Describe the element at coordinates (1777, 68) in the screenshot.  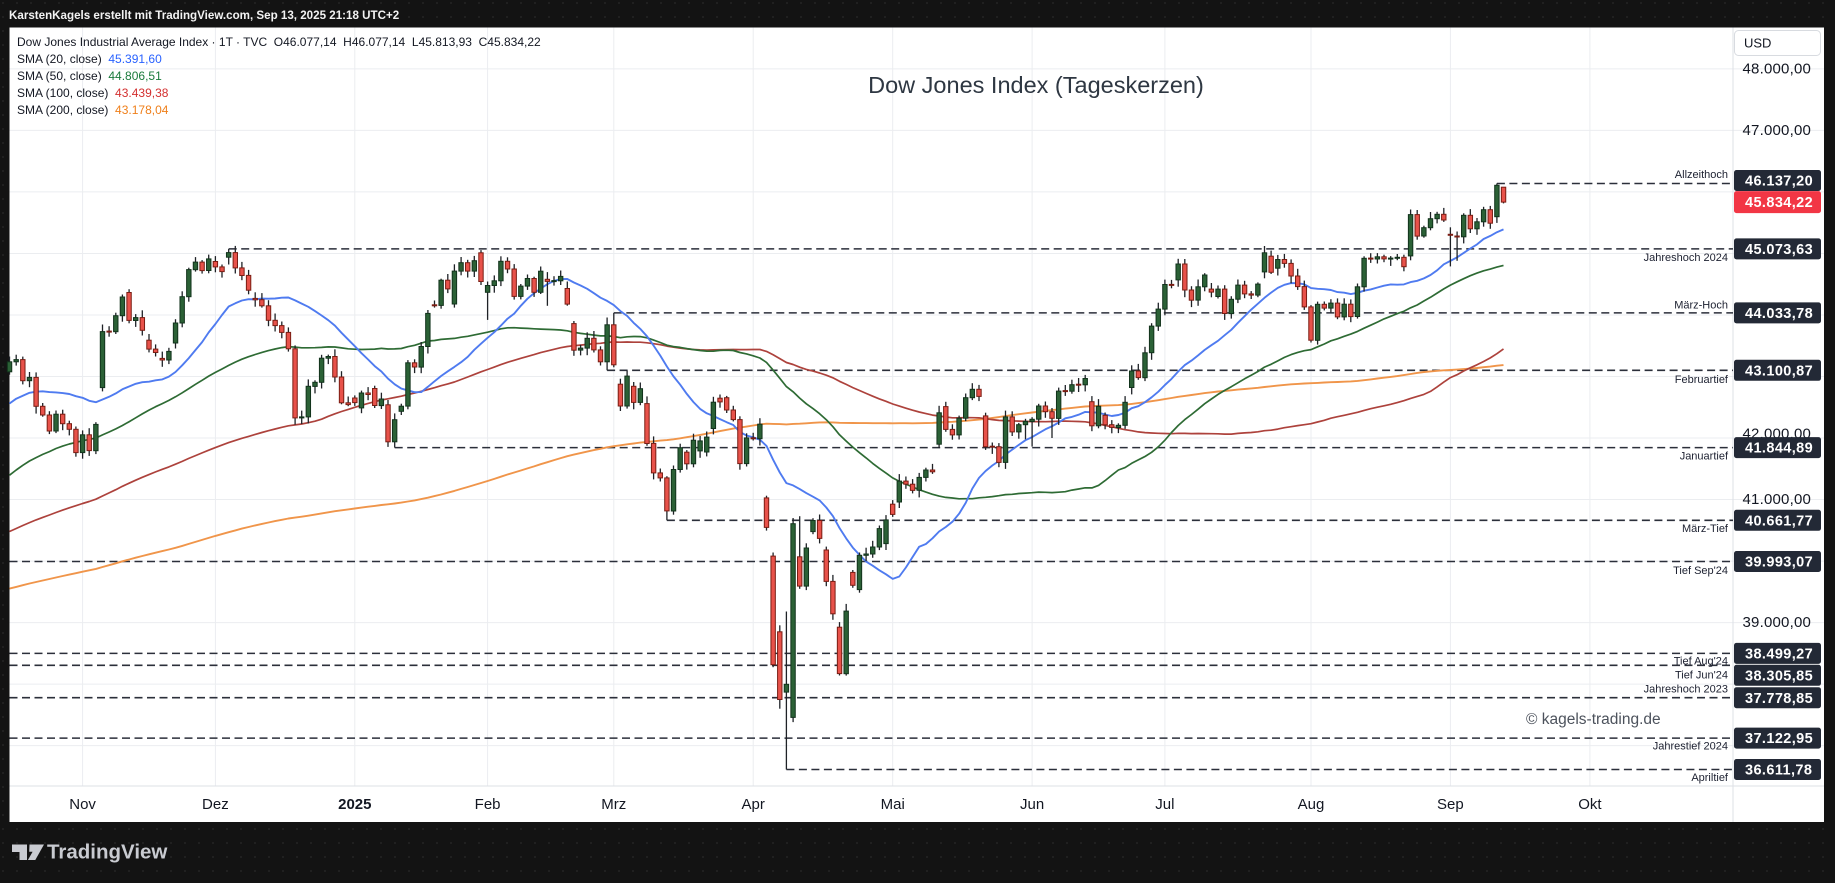
I see `svg-text: 48.000,00` at that location.